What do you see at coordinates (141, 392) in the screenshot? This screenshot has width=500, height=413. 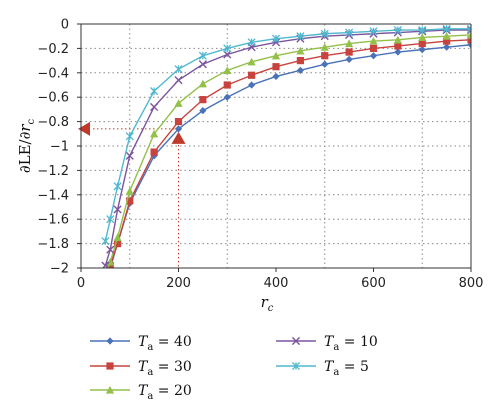 I see `legend-item-2: Ta = 20` at bounding box center [141, 392].